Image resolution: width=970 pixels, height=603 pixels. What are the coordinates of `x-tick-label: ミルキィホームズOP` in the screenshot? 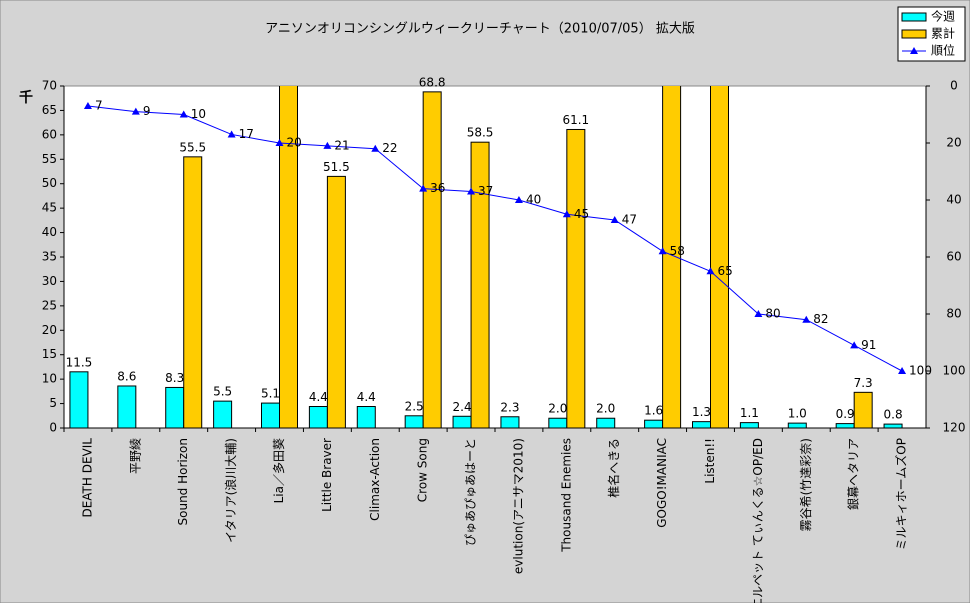 It's located at (901, 494).